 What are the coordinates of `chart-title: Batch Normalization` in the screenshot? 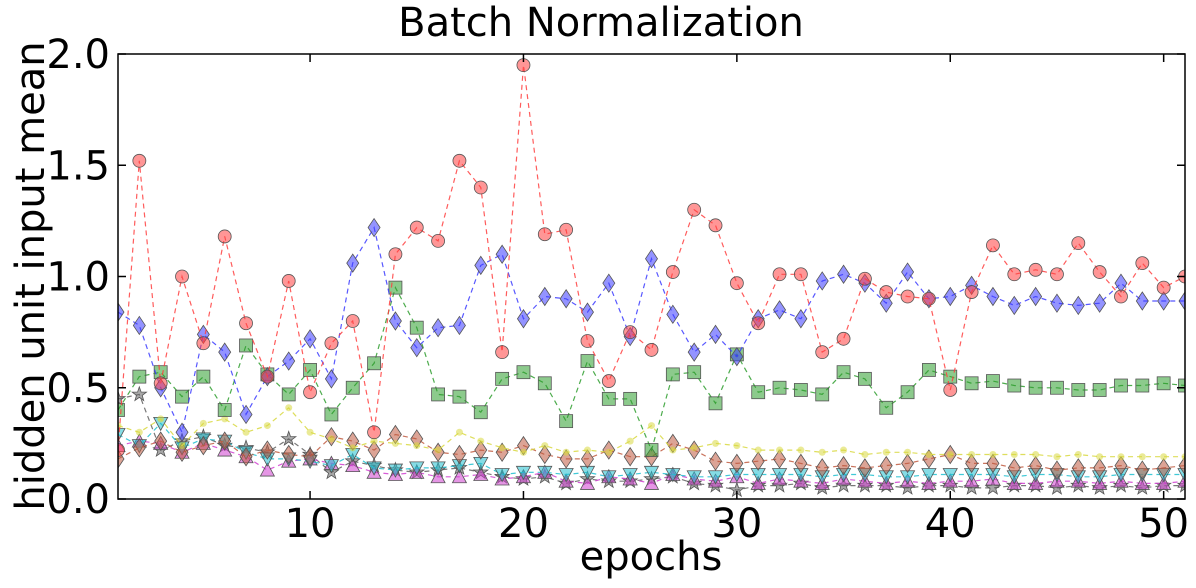 It's located at (601, 23).